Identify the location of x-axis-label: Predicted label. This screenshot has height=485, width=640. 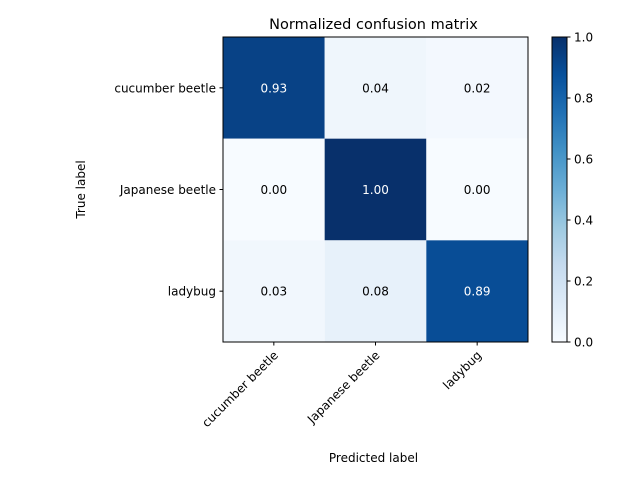
(373, 458).